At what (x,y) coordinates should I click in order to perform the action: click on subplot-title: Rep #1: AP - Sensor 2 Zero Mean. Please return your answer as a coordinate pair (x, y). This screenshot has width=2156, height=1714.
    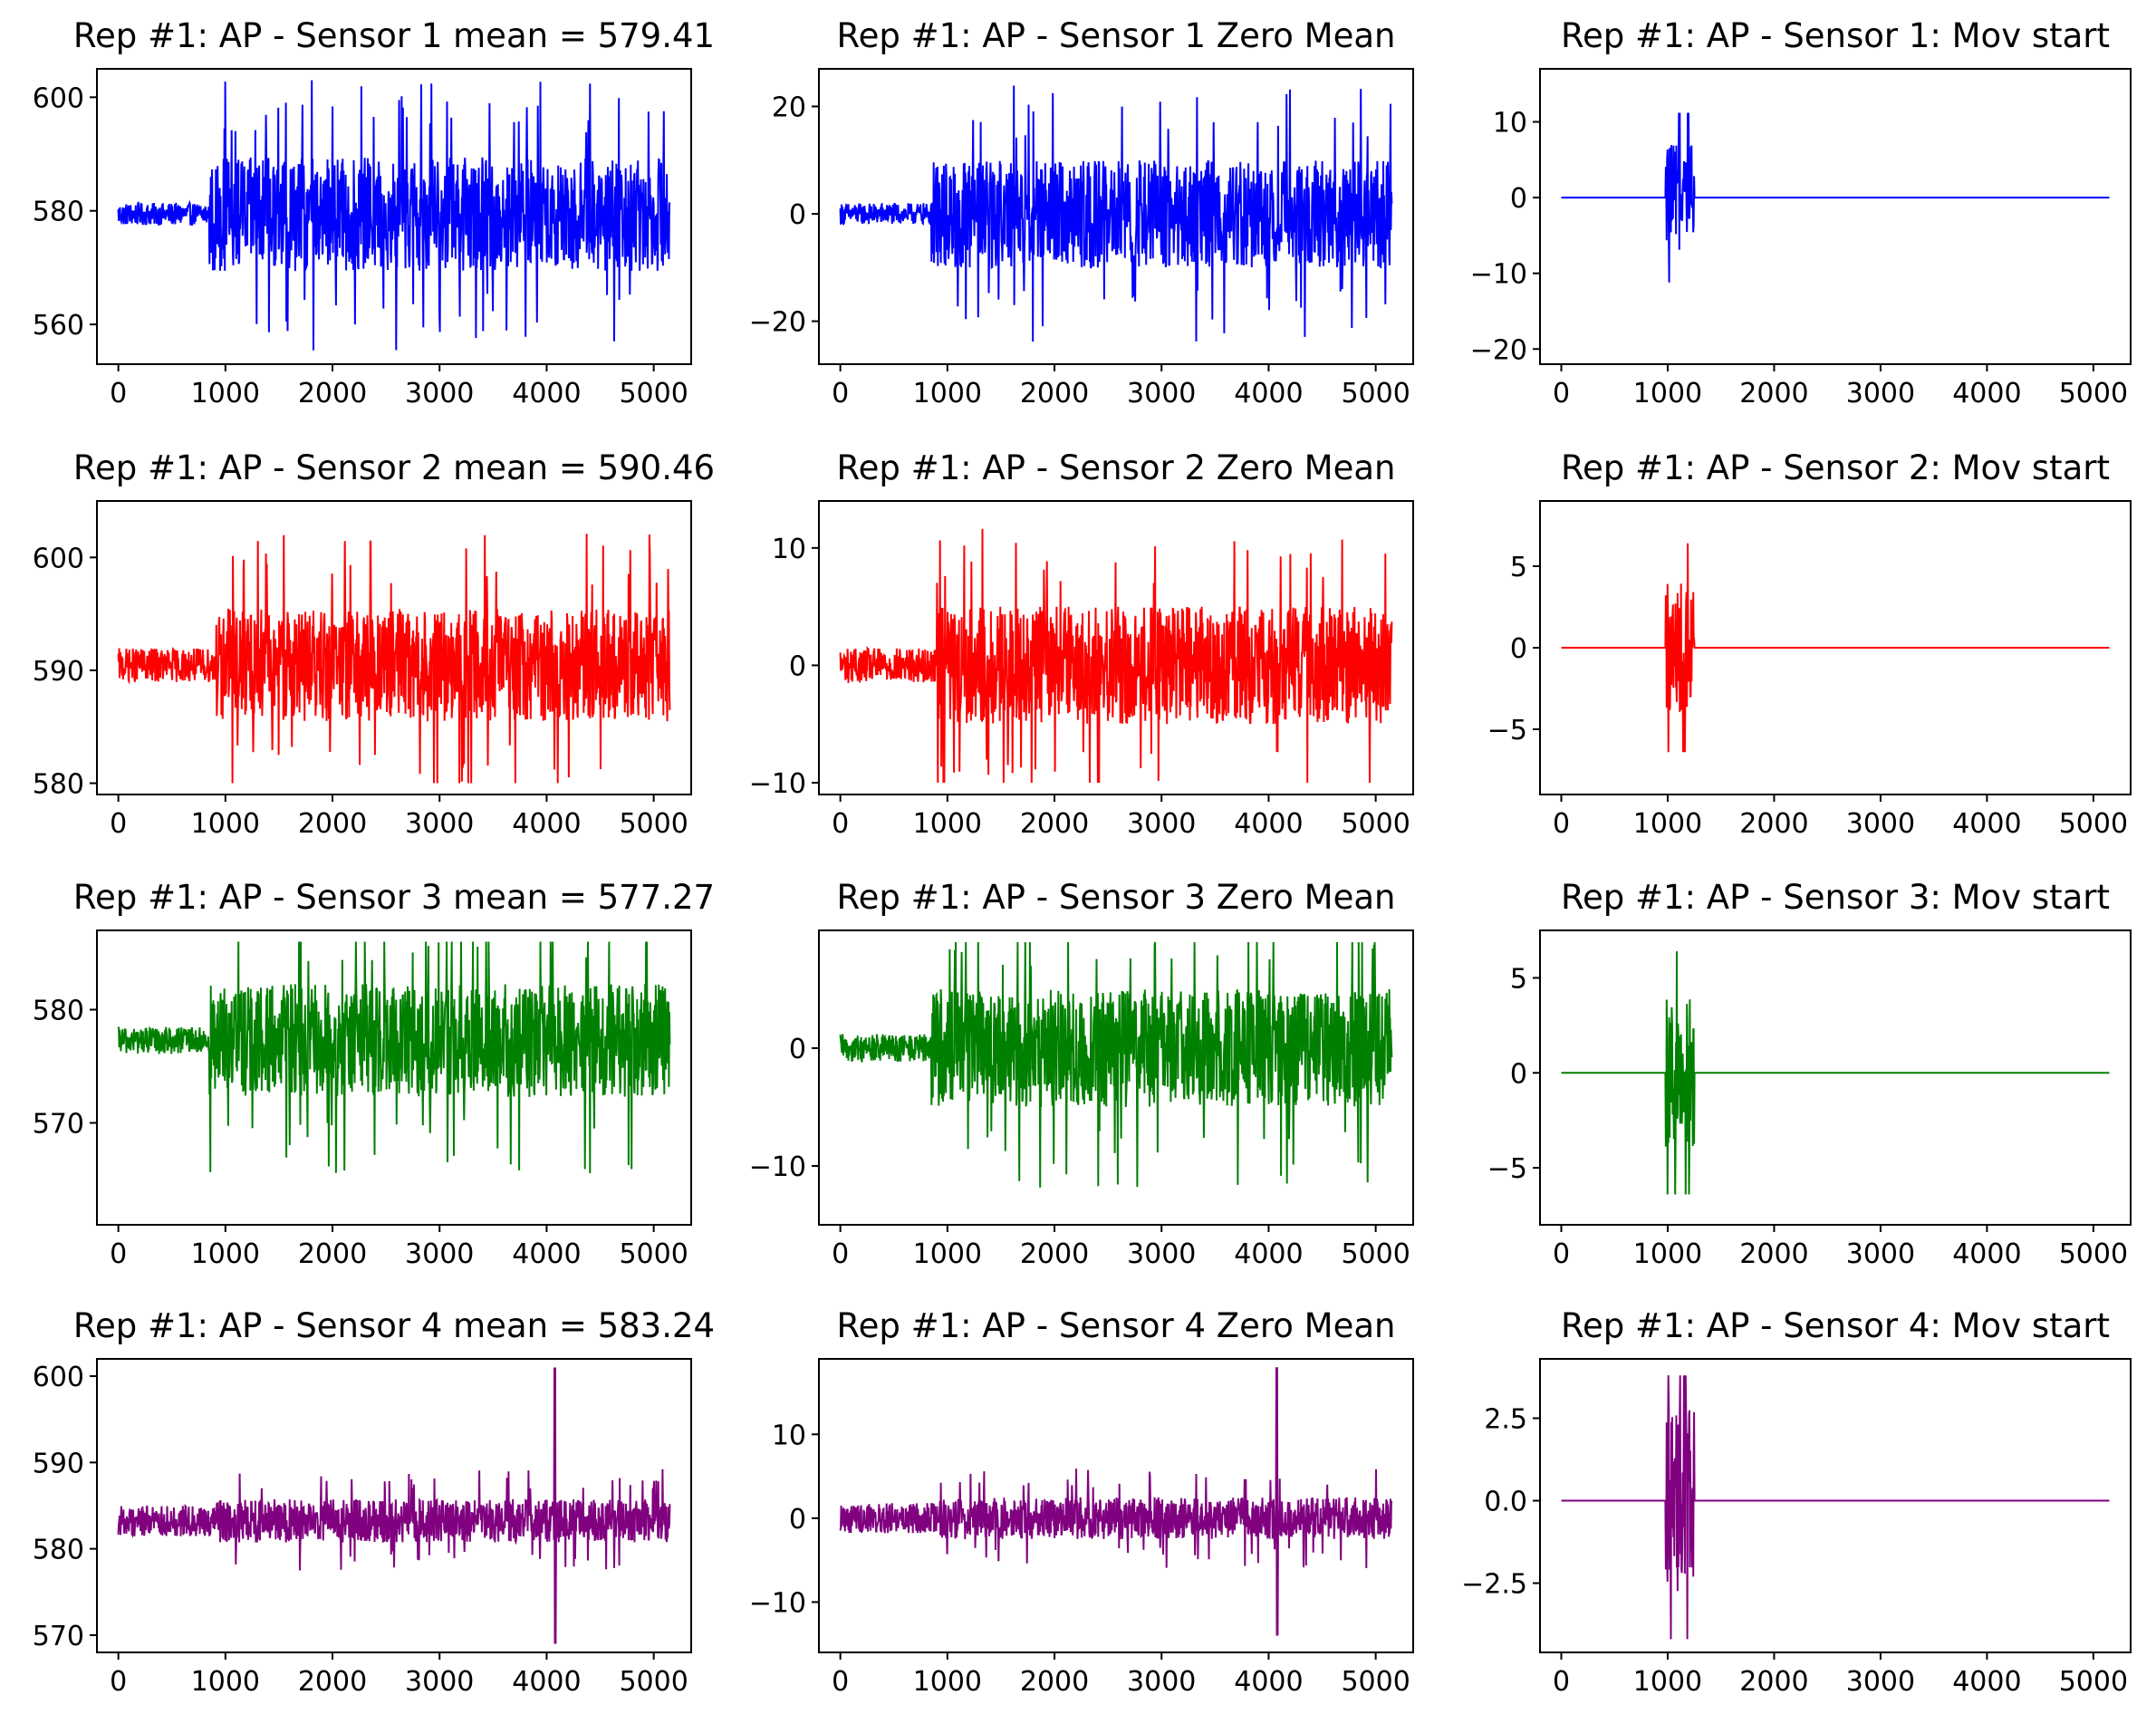
    Looking at the image, I should click on (1116, 468).